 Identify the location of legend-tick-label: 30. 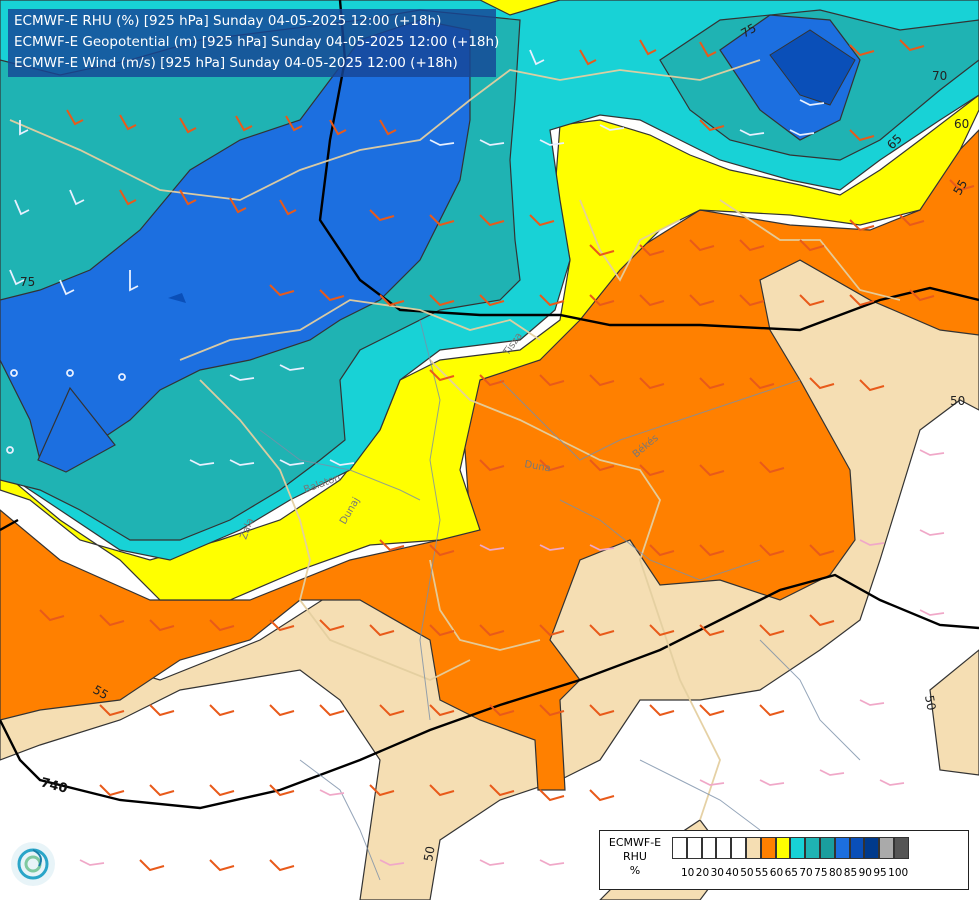
(717, 873).